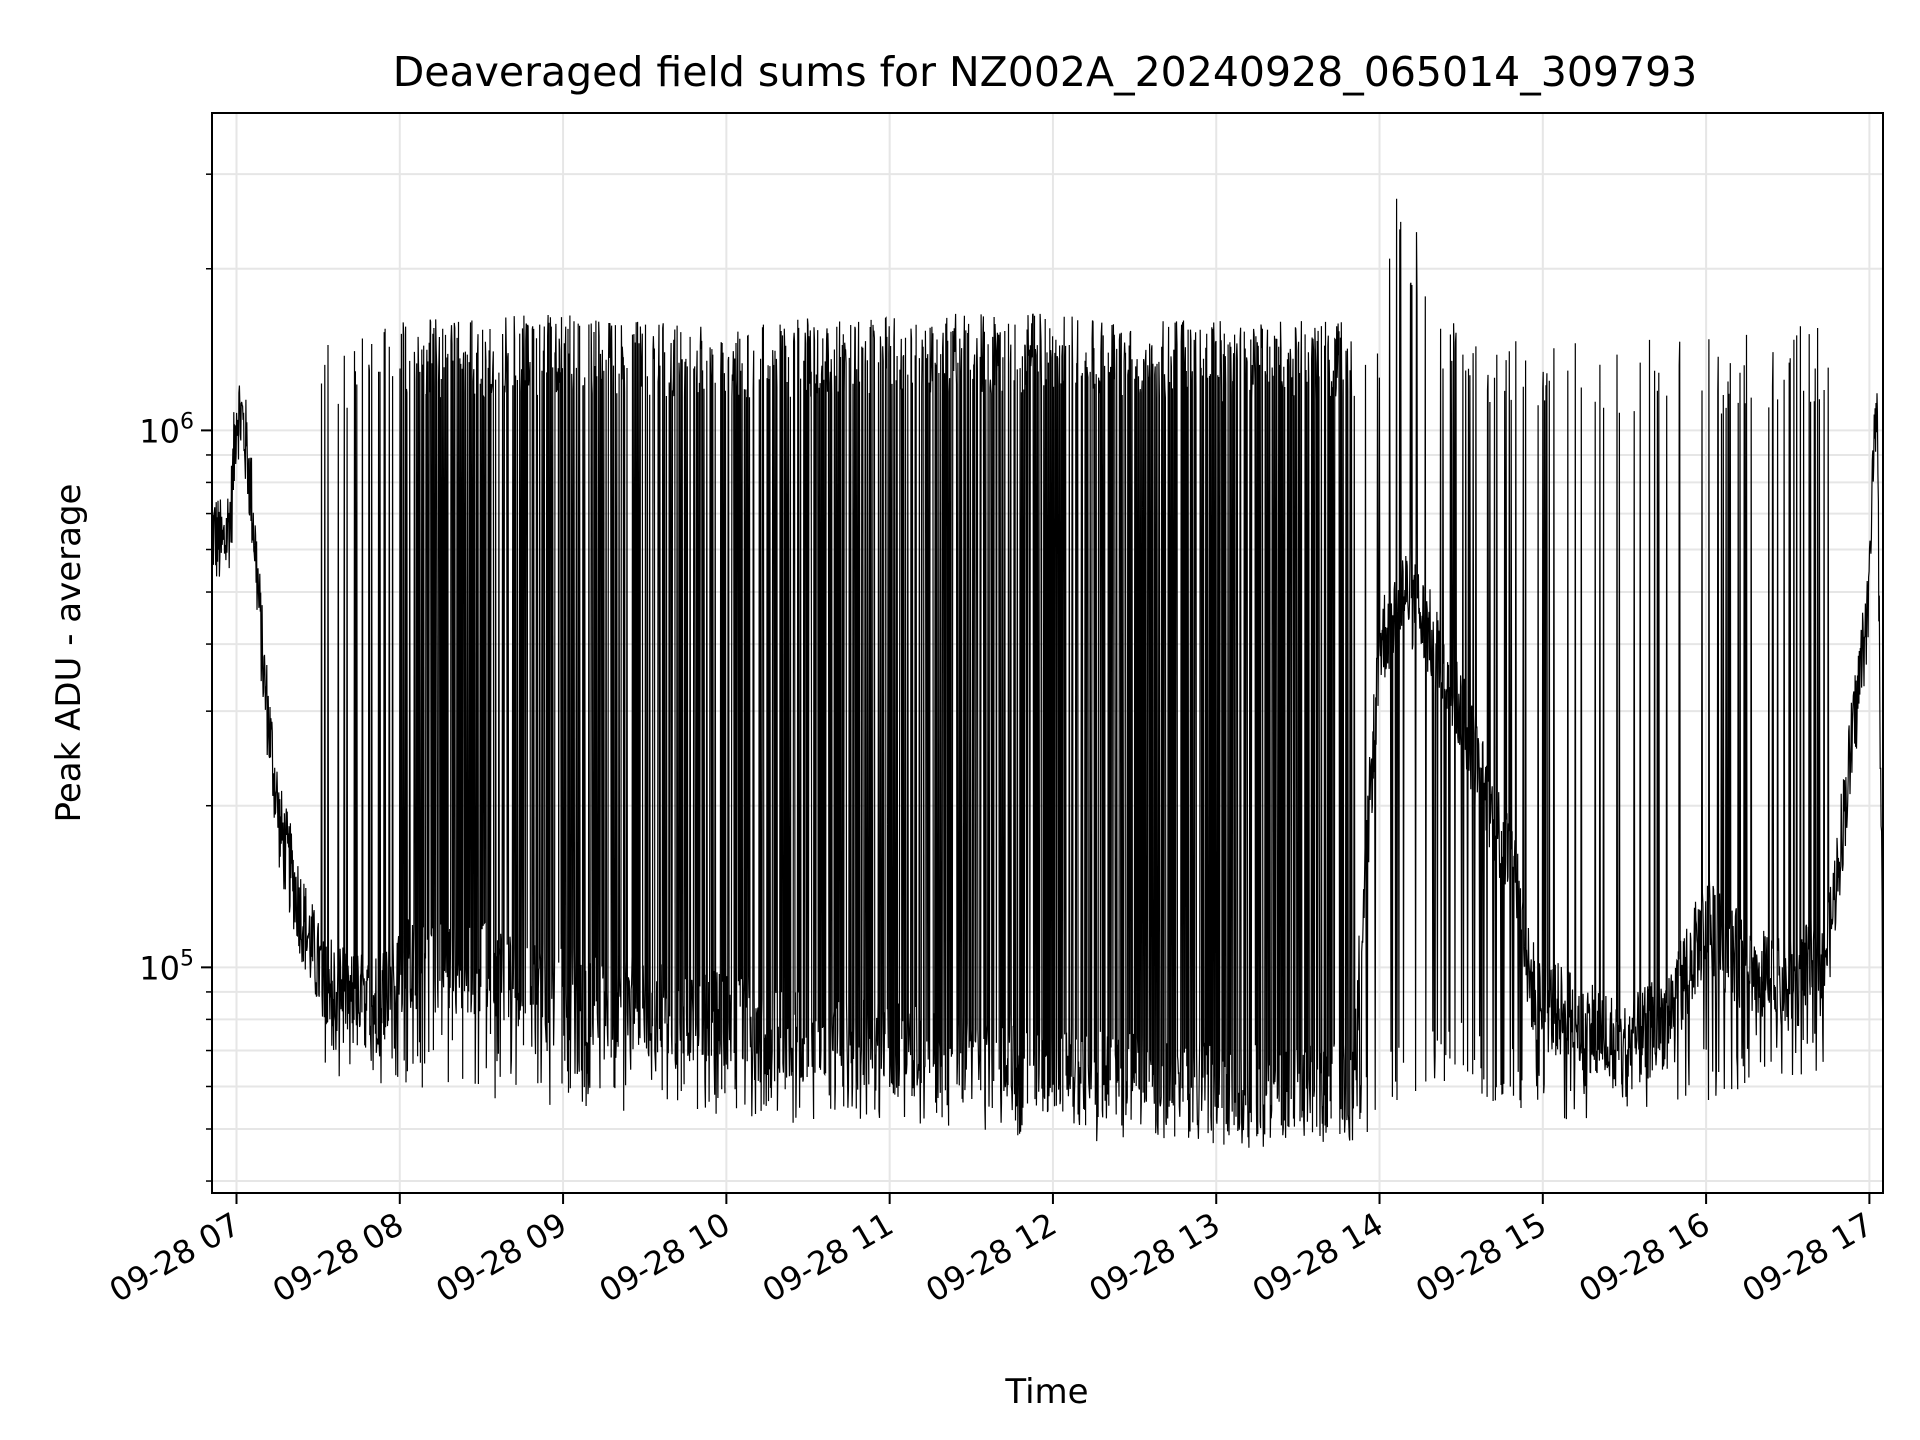  Describe the element at coordinates (166, 429) in the screenshot. I see `y-tick-label: 106` at that location.